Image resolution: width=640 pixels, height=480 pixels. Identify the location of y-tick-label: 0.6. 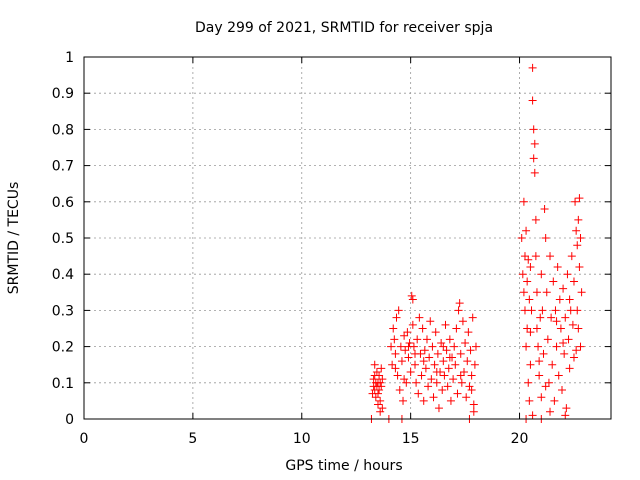
(63, 203).